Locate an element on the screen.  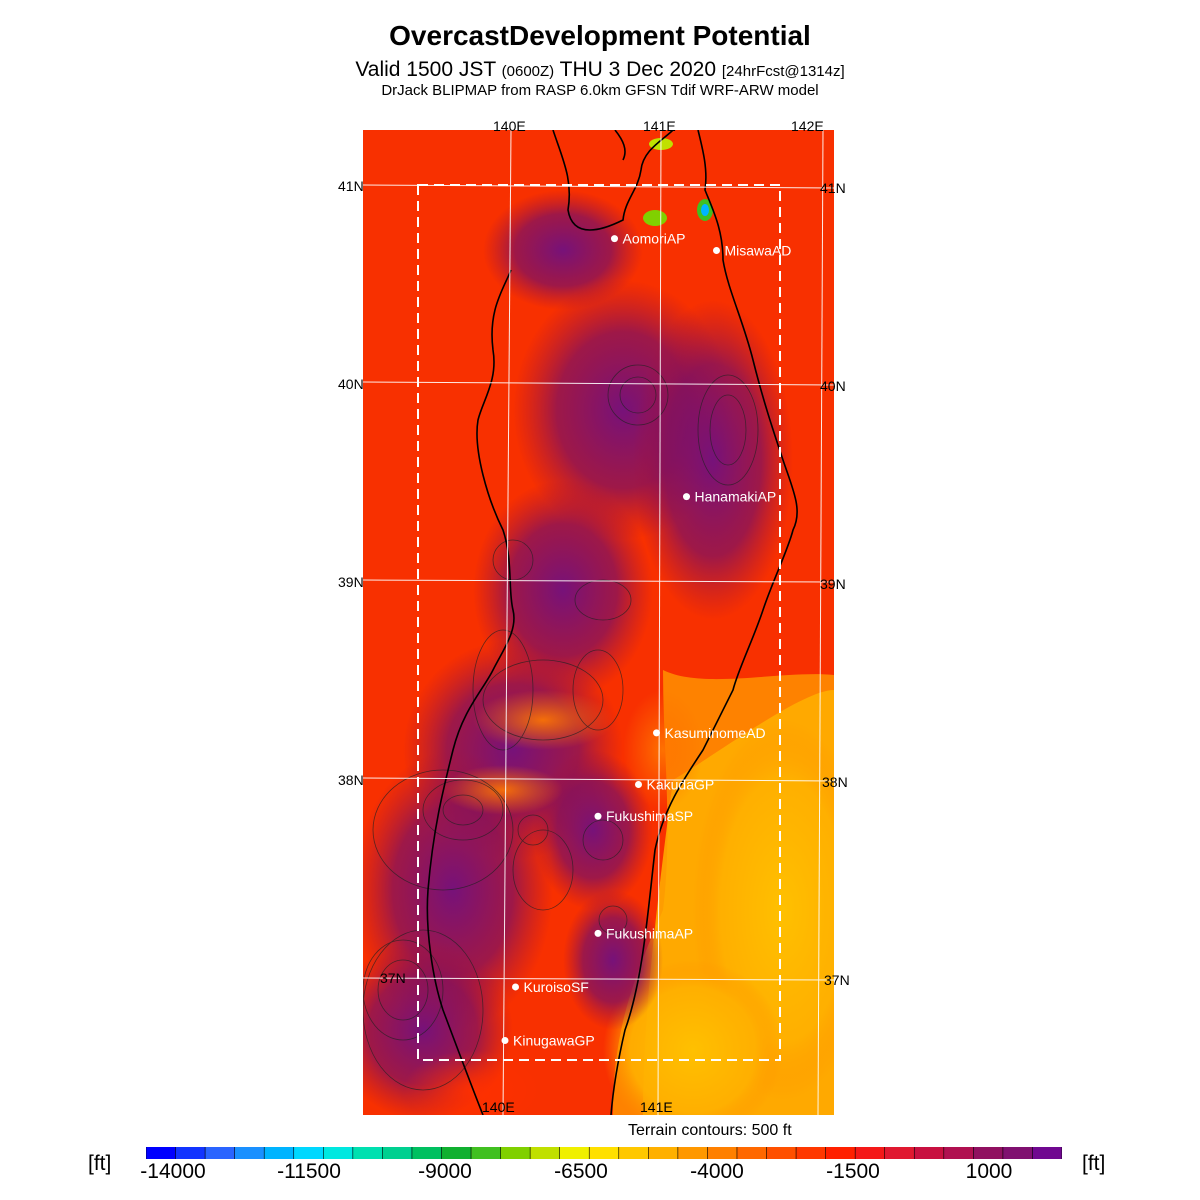
lat-label-left: 39N is located at coordinates (351, 582).